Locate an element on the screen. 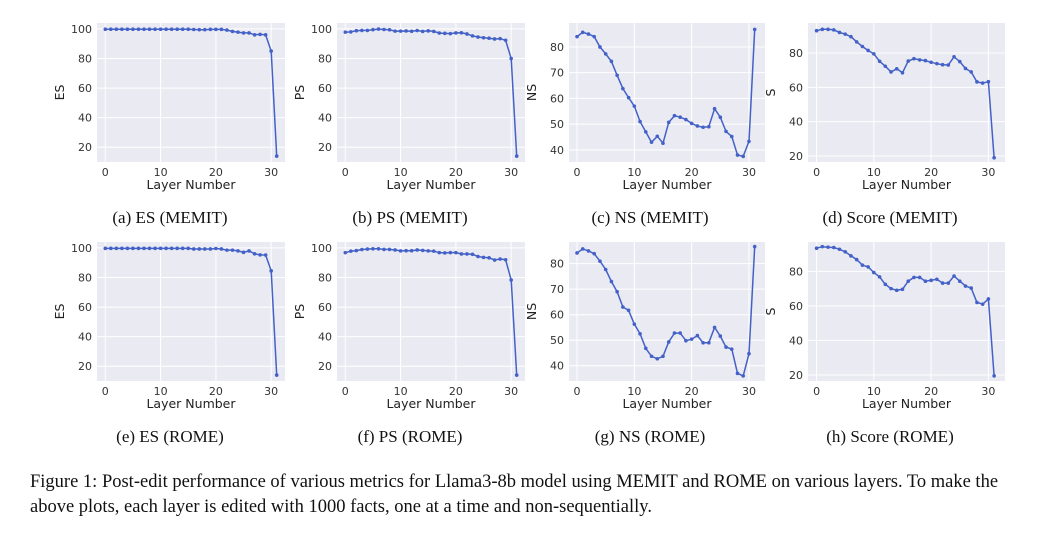 The width and height of the screenshot is (1060, 544). subplot-0: 0 10 20 30 20 40 60 80 100 Layer Number ES is located at coordinates (168, 107).